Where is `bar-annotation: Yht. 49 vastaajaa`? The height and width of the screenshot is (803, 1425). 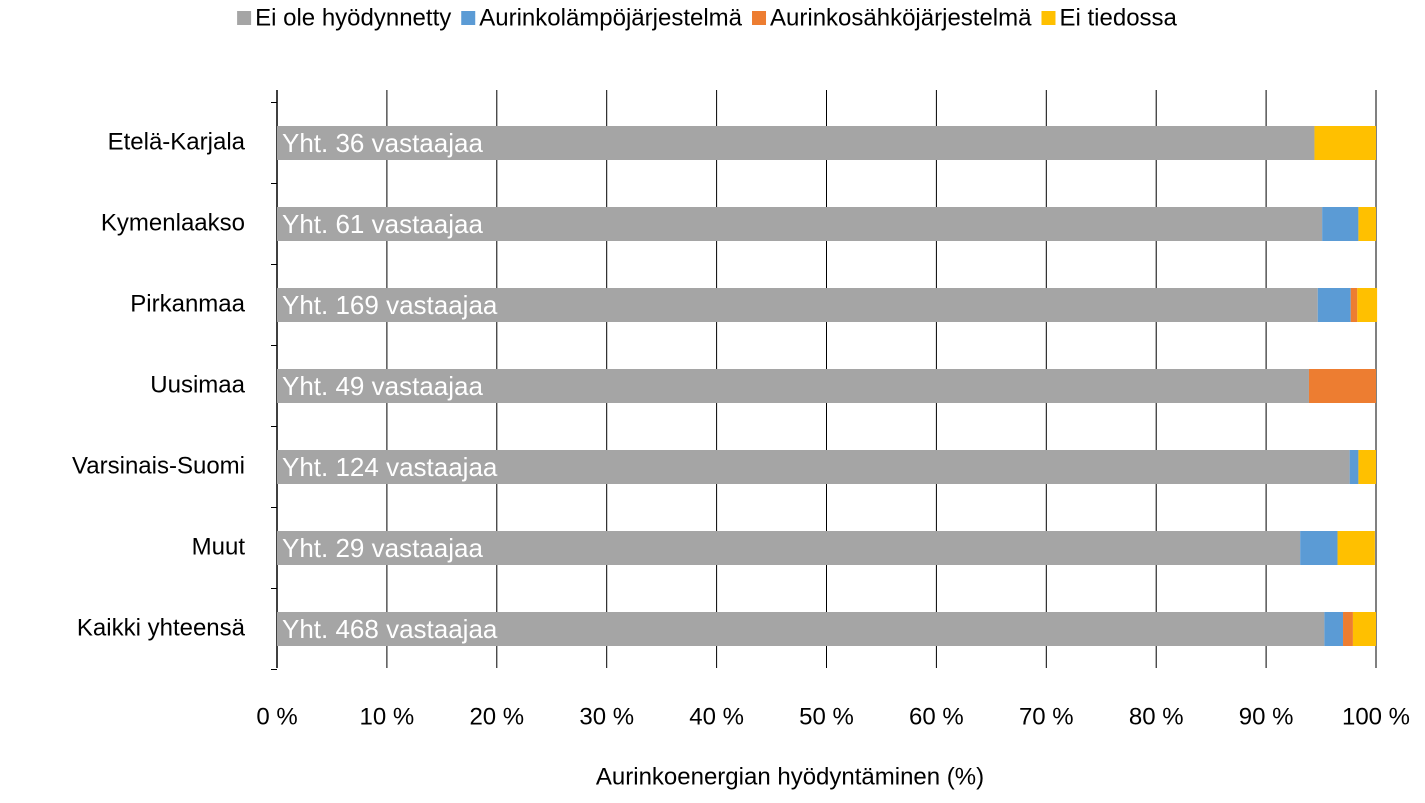 bar-annotation: Yht. 49 vastaajaa is located at coordinates (382, 386).